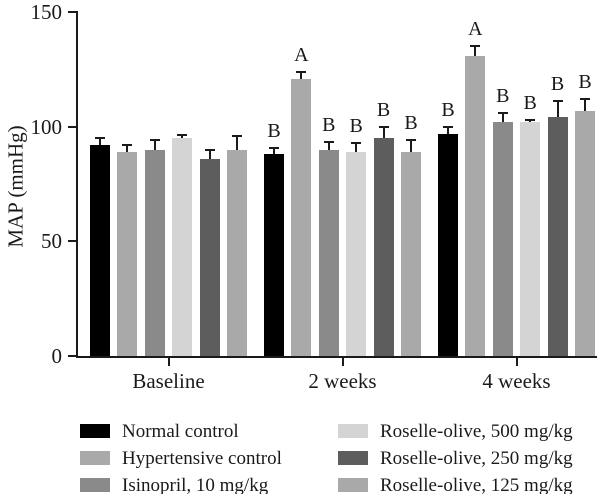  I want to click on x-tick-label: 2 weeks, so click(342, 381).